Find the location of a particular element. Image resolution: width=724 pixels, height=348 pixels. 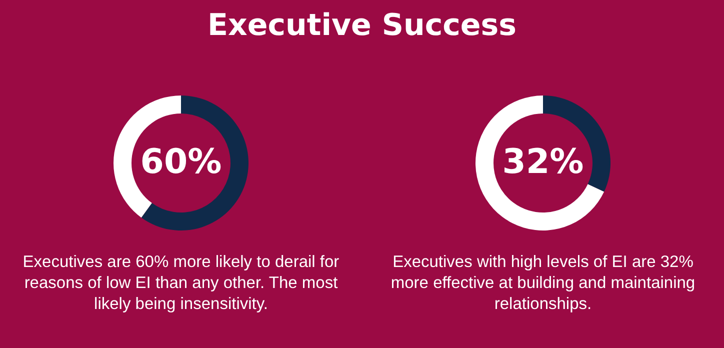

text: Executive Success is located at coordinates (362, 25).